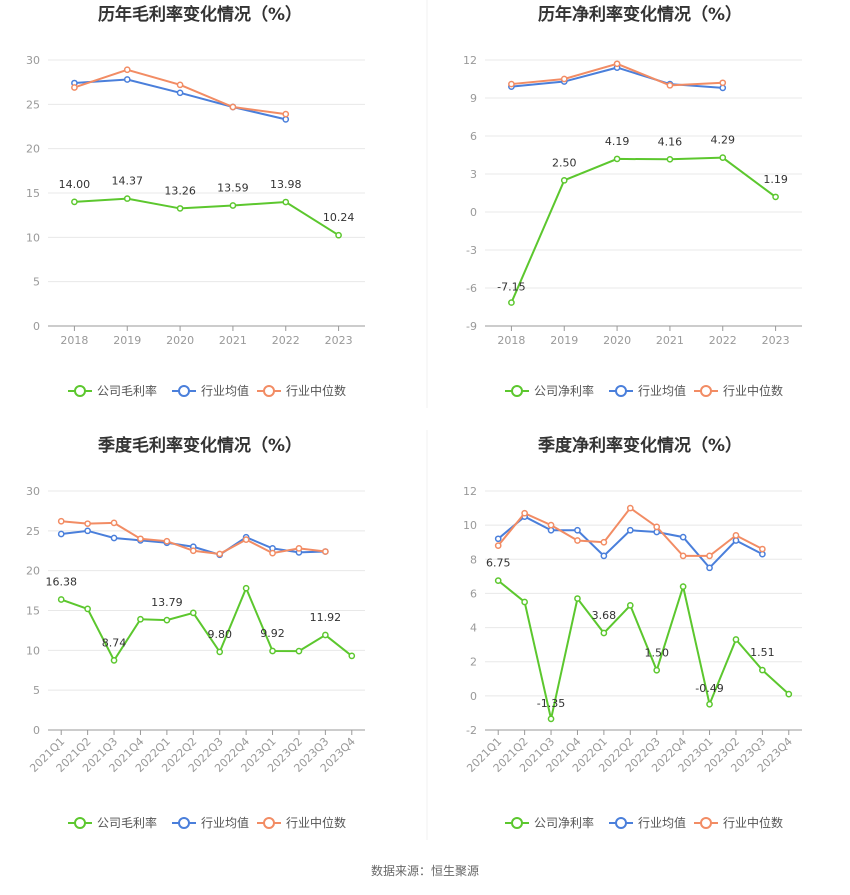 The image size is (850, 895). What do you see at coordinates (33, 571) in the screenshot?
I see `y-tick-label: 20` at bounding box center [33, 571].